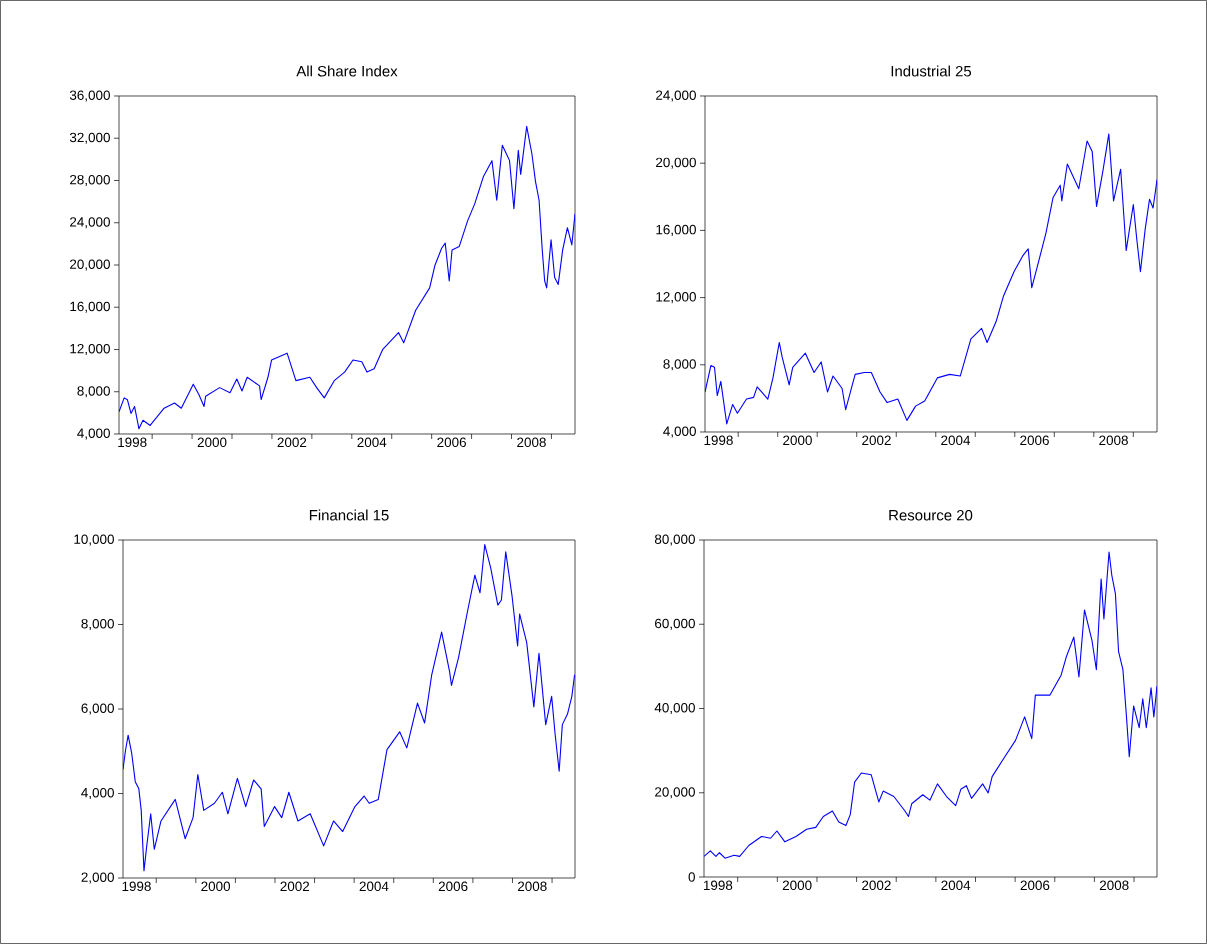 This screenshot has width=1207, height=944. I want to click on y-tick-label: 32,000, so click(89, 138).